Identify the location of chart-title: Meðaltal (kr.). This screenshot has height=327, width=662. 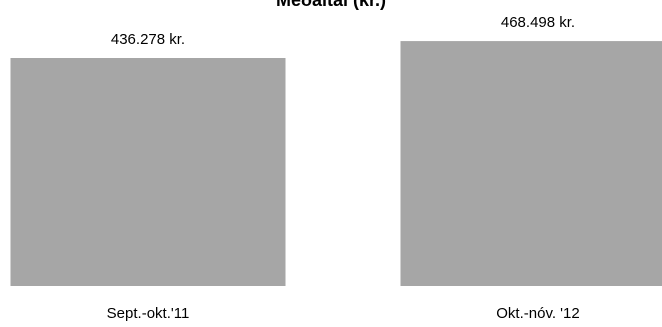
(331, 5).